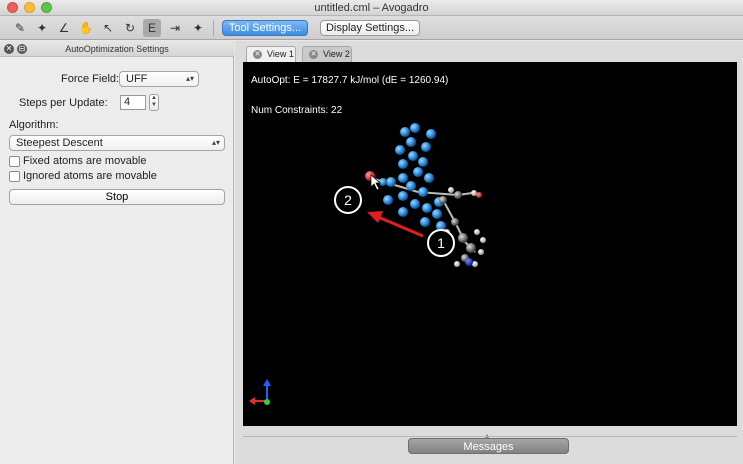 This screenshot has height=464, width=743. I want to click on ignored-atoms-checkbox, so click(14, 176).